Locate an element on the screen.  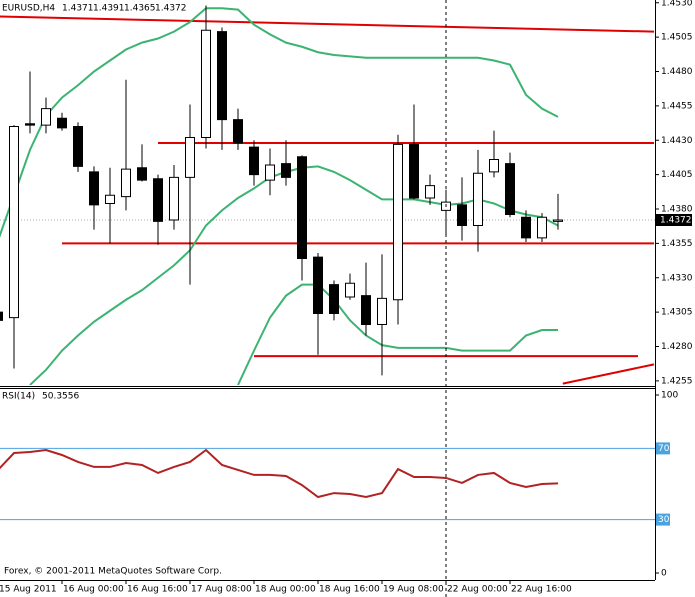
rsi-line is located at coordinates (279, 473).